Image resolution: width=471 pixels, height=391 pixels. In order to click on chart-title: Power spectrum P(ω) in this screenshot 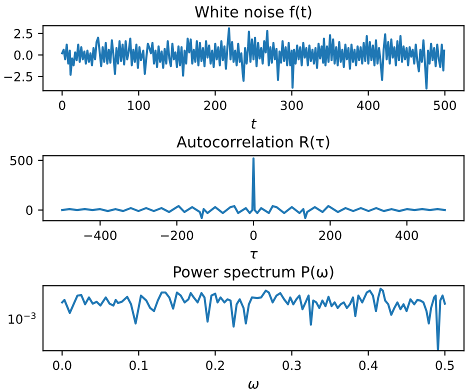, I will do `click(254, 273)`.